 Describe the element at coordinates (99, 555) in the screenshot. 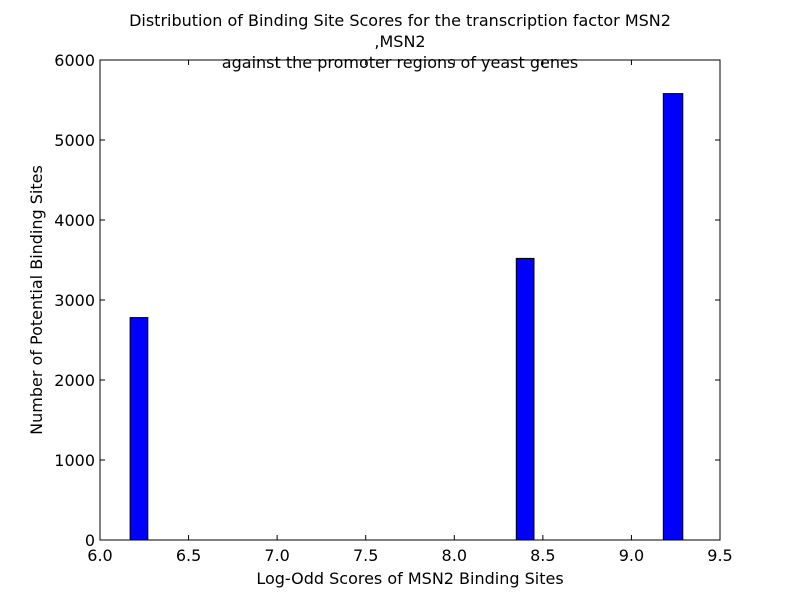

I see `x-tick-label-0: 6.0` at that location.